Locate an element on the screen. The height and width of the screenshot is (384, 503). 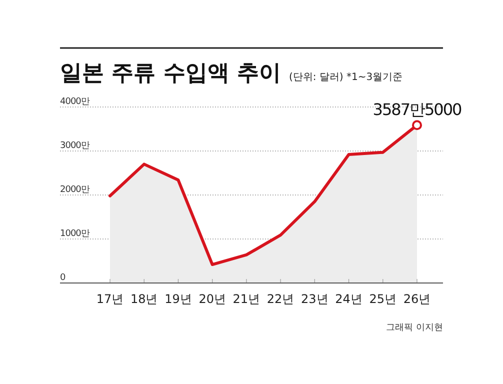
y-tick-label: 4000만 is located at coordinates (75, 102).